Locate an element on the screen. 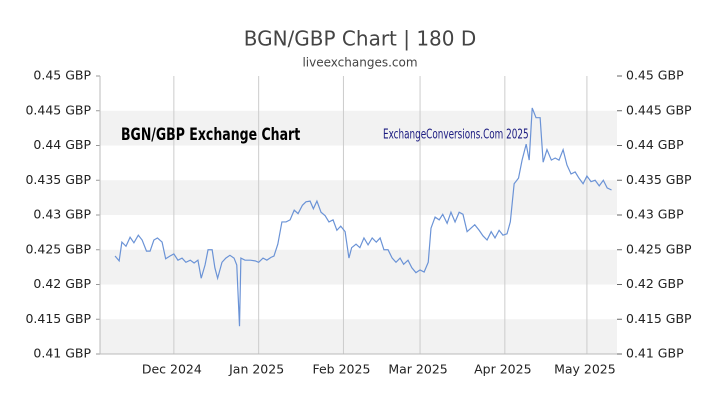 Image resolution: width=720 pixels, height=409 pixels. y2-tick-label: 0.415 GBP is located at coordinates (659, 318).